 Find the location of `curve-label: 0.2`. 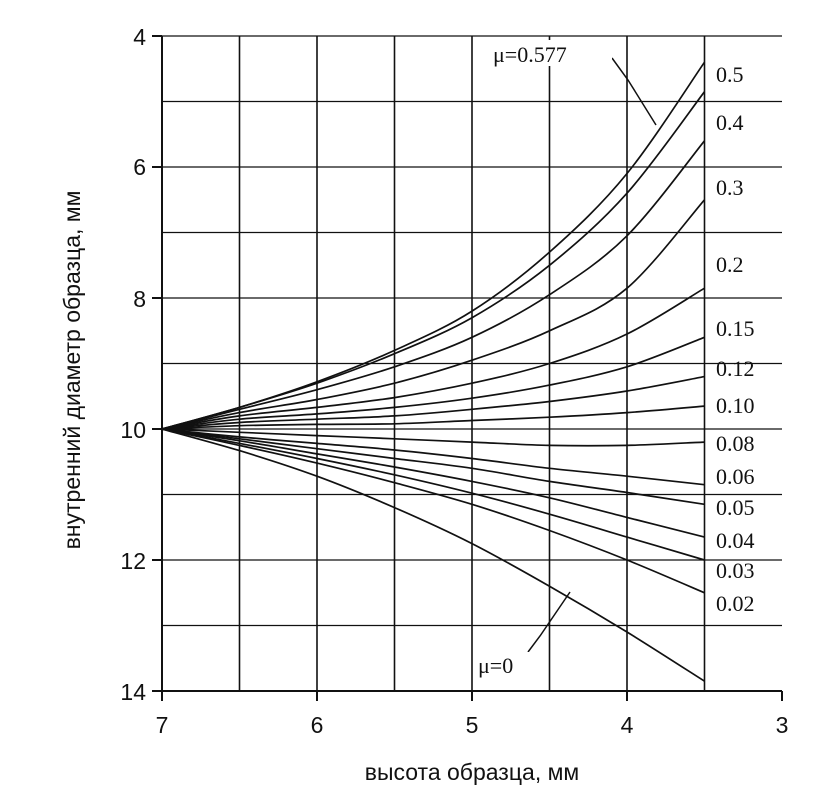

curve-label: 0.2 is located at coordinates (730, 264).